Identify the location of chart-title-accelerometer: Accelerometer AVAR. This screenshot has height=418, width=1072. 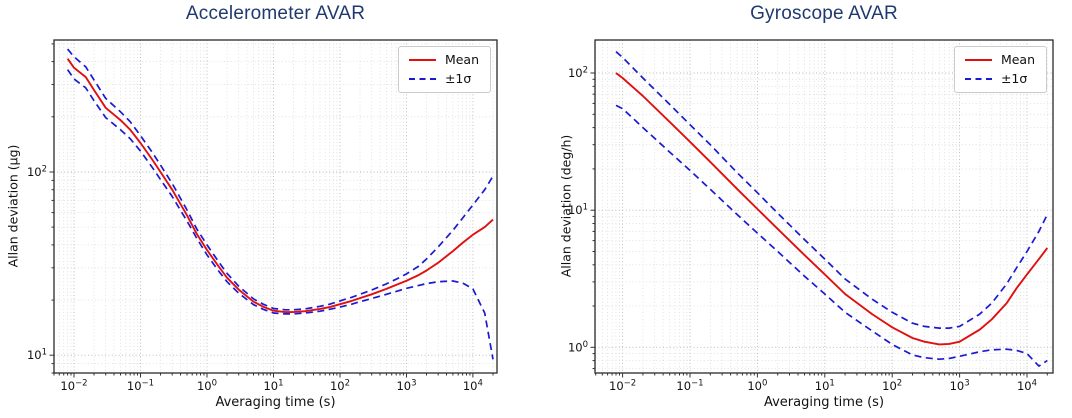
(275, 13).